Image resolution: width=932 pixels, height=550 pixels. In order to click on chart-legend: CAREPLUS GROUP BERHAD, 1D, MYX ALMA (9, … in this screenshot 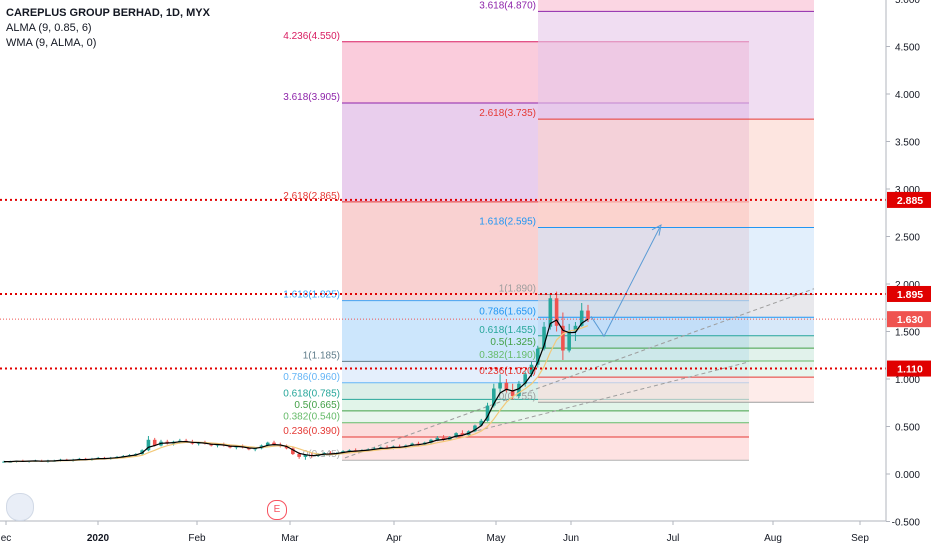, I will do `click(108, 28)`.